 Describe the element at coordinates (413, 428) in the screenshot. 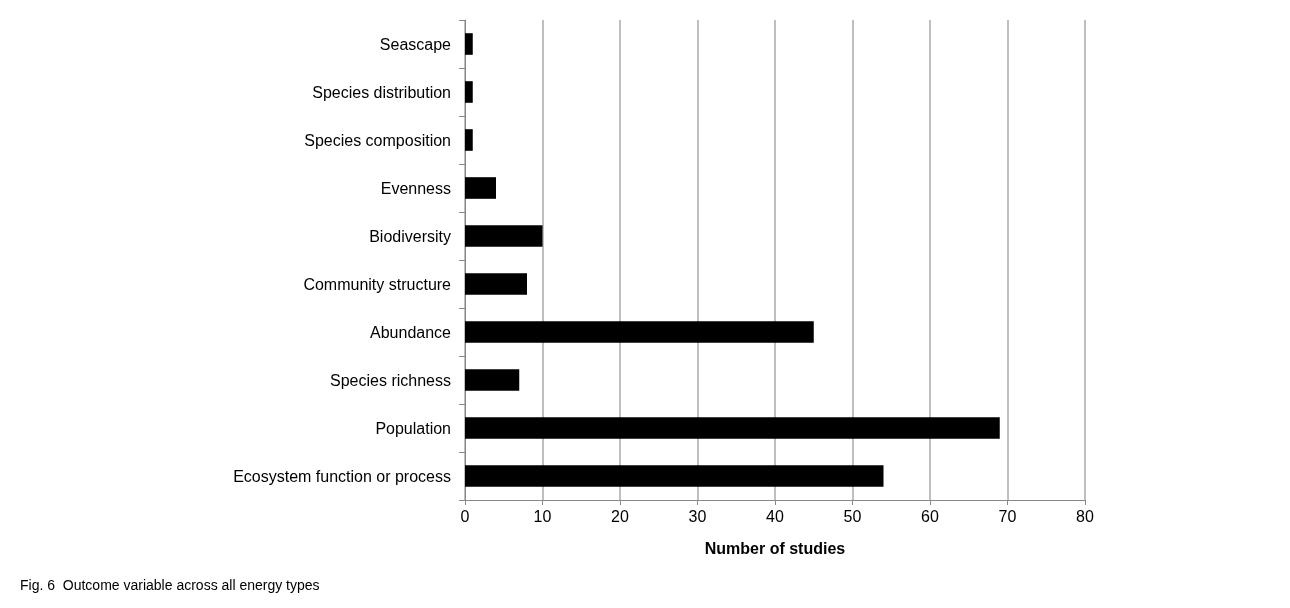

I see `y-tick-label: Population` at that location.